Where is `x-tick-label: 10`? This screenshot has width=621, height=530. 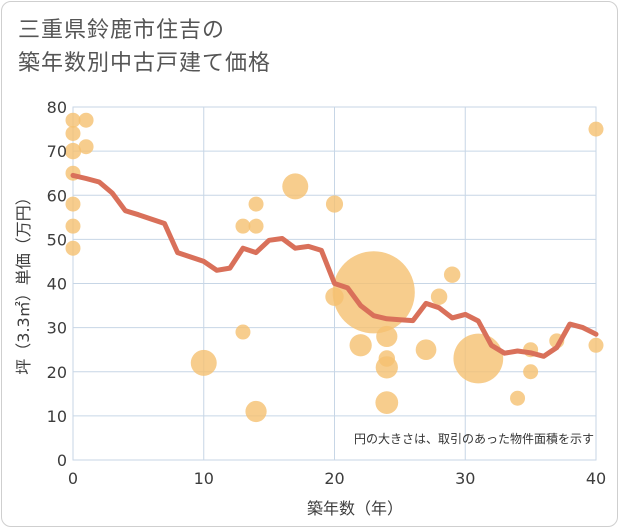 x-tick-label: 10 is located at coordinates (204, 478).